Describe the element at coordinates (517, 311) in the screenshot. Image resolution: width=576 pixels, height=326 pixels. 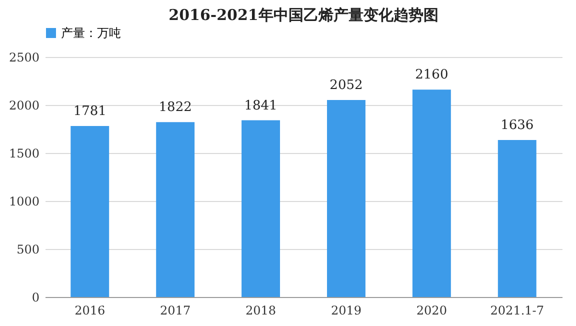
I see `x-tick-label: 2021.1-7` at that location.